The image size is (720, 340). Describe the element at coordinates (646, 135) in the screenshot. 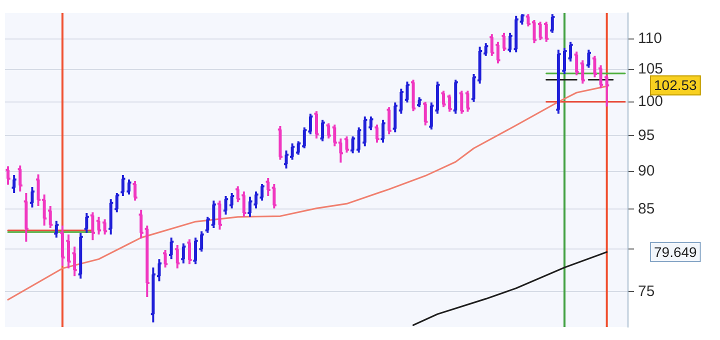

I see `y-tick-label: 95` at that location.